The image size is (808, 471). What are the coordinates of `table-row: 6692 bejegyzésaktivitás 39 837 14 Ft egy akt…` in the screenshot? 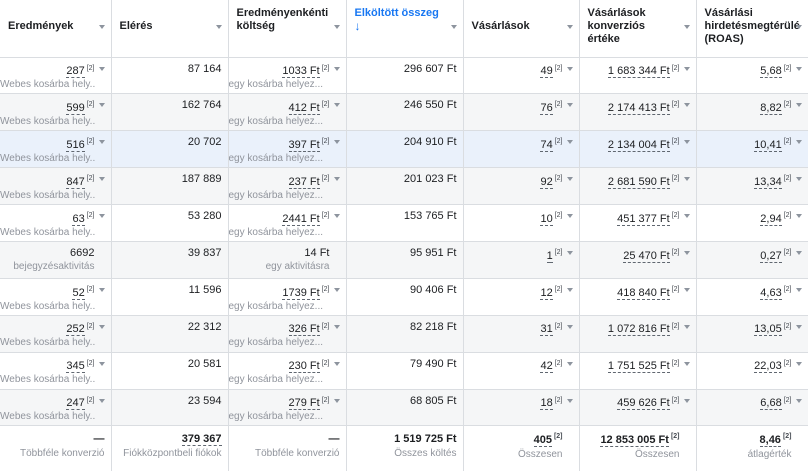 It's located at (404, 260).